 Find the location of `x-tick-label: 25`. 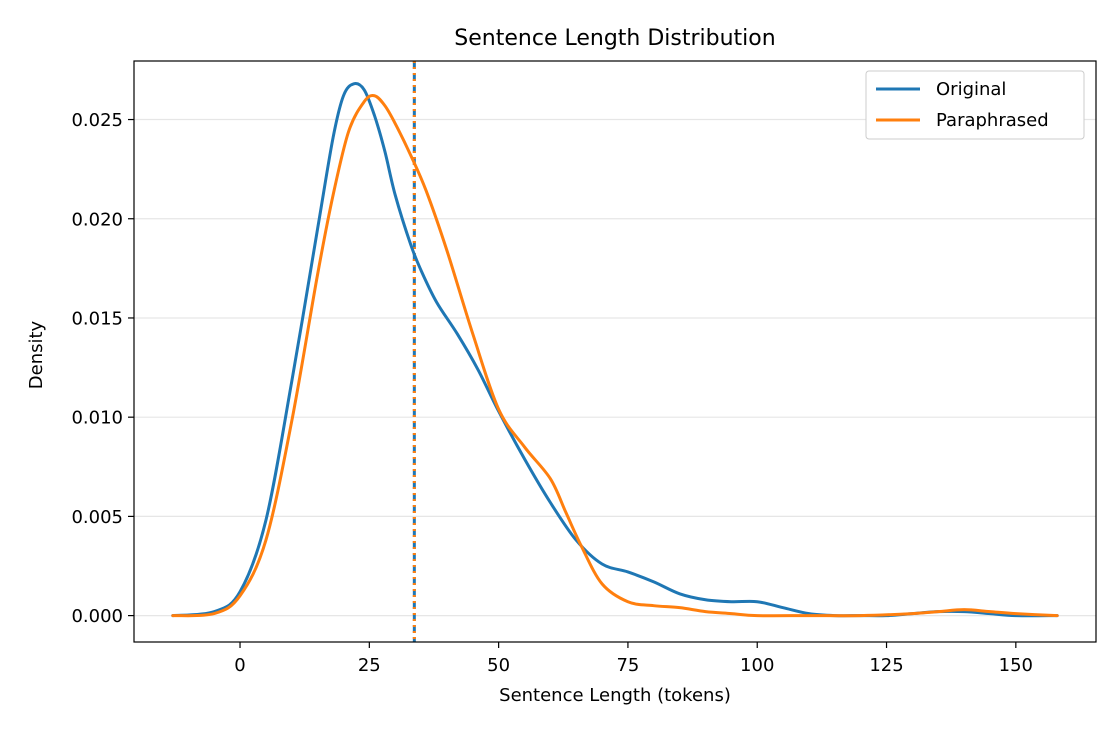

x-tick-label: 25 is located at coordinates (369, 665).